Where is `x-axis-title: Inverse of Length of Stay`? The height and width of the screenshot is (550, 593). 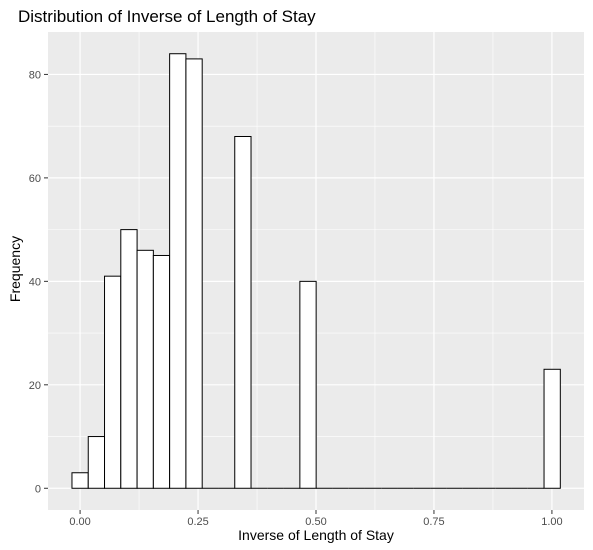
x-axis-title: Inverse of Length of Stay is located at coordinates (316, 535).